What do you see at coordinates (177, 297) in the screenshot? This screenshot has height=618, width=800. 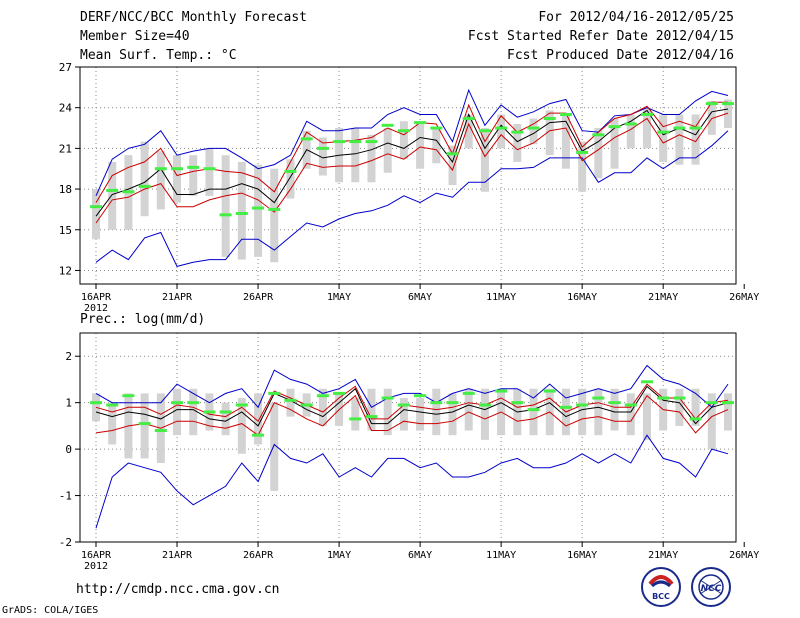 I see `x-tick-label: 21APR` at bounding box center [177, 297].